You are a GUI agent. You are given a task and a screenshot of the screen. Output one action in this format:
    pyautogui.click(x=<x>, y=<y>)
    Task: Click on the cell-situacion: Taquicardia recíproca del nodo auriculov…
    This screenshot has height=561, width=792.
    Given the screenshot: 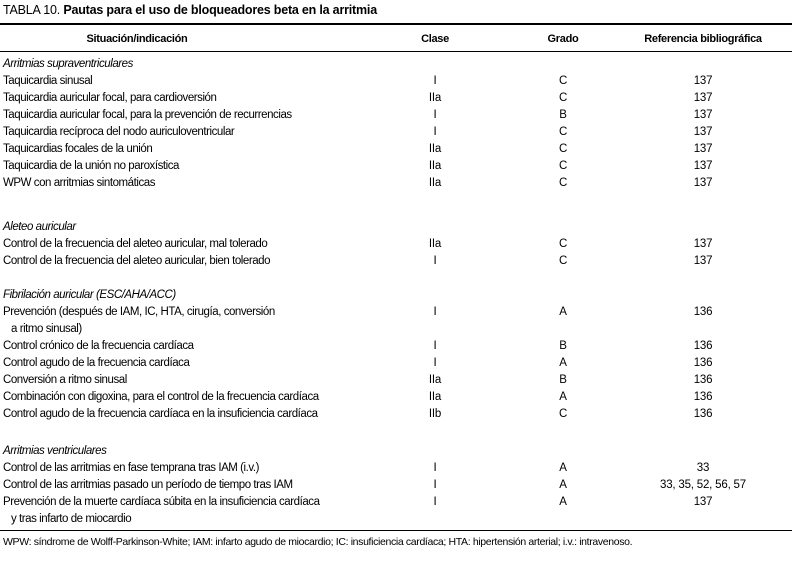 What is the action you would take?
    pyautogui.click(x=119, y=132)
    